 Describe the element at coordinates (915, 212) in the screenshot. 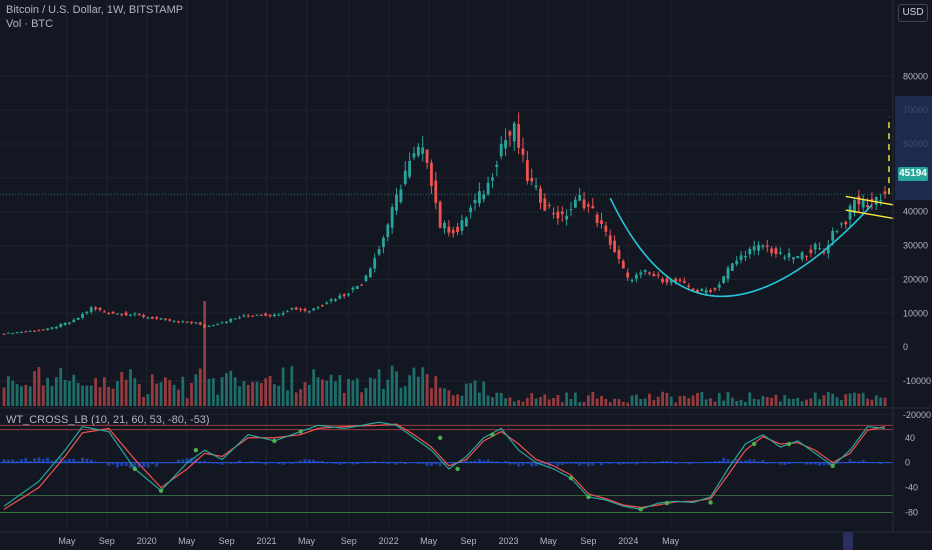

I see `price-tick-label: 40000` at that location.